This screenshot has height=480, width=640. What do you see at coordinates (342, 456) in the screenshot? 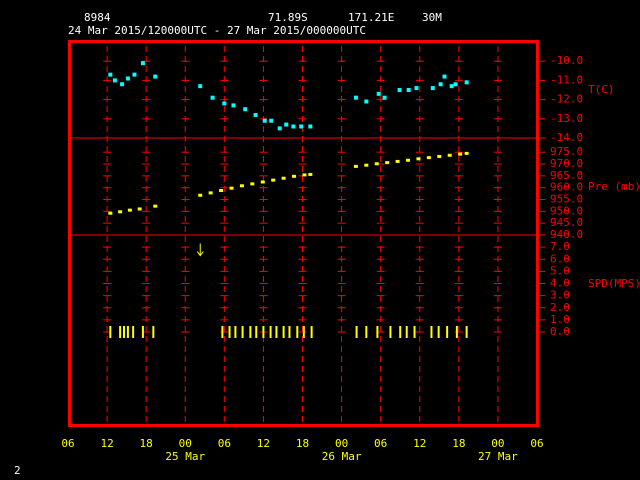
I see `date-label: 26 Mar` at bounding box center [342, 456].